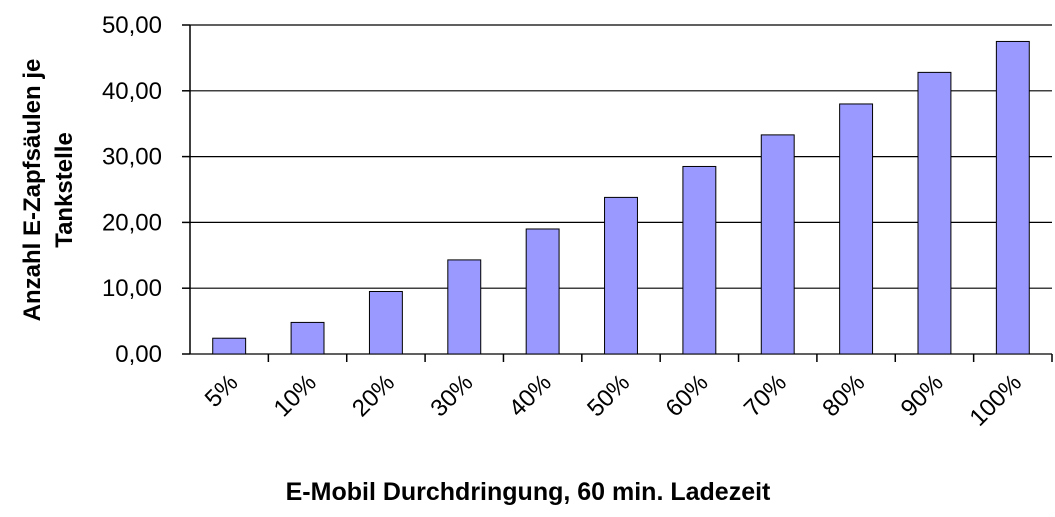 Image resolution: width=1055 pixels, height=517 pixels. Describe the element at coordinates (132, 288) in the screenshot. I see `y-tick-label: 10,00` at that location.